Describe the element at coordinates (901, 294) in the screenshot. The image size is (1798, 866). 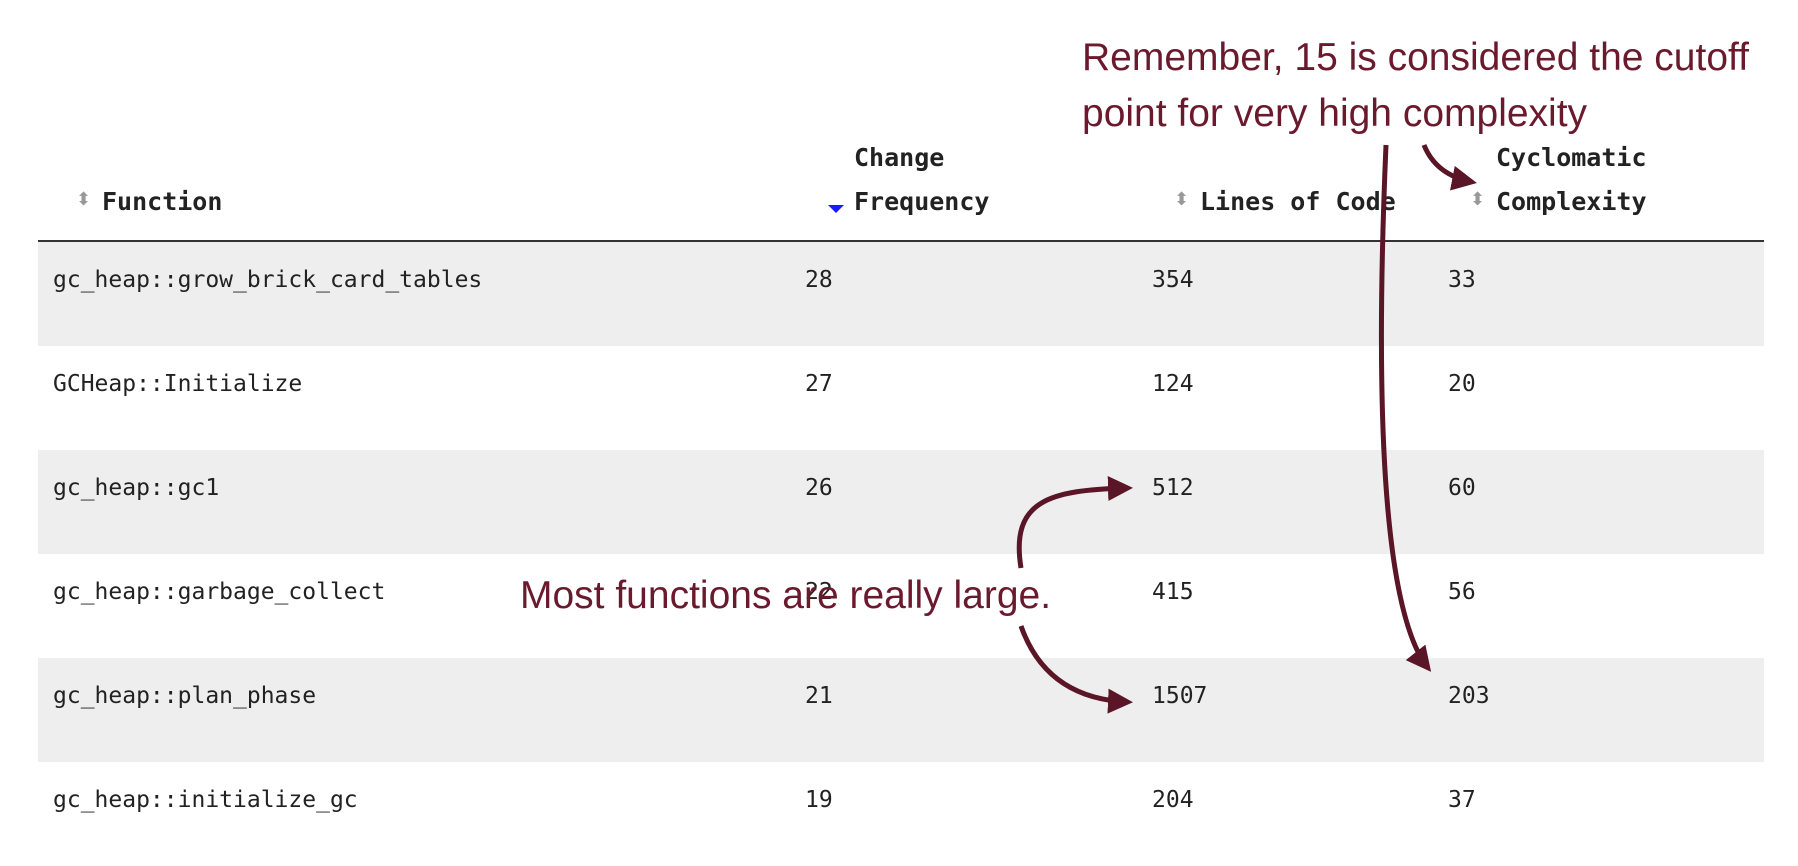
I see `table-row: gc_heap::grow_brick_card_tables 28 354 33` at that location.